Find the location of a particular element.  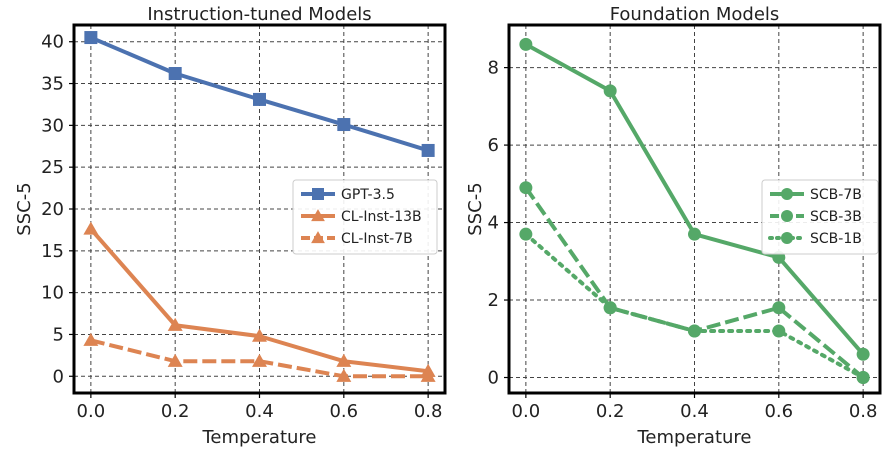

y-tick-label: 30 is located at coordinates (52, 125).